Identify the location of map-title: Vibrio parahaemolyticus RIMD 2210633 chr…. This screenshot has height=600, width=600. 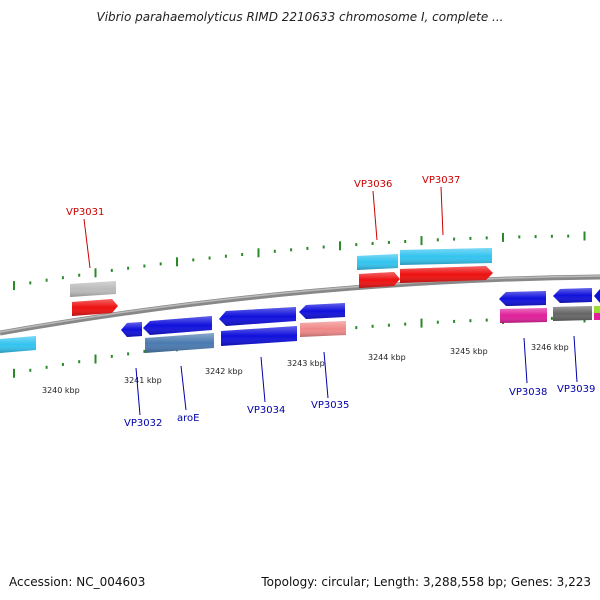
(300, 17).